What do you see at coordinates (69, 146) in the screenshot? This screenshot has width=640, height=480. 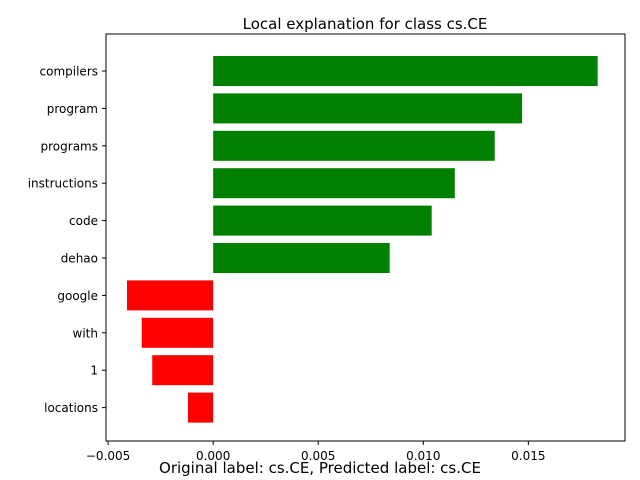 I see `y-tick-label: programs` at bounding box center [69, 146].